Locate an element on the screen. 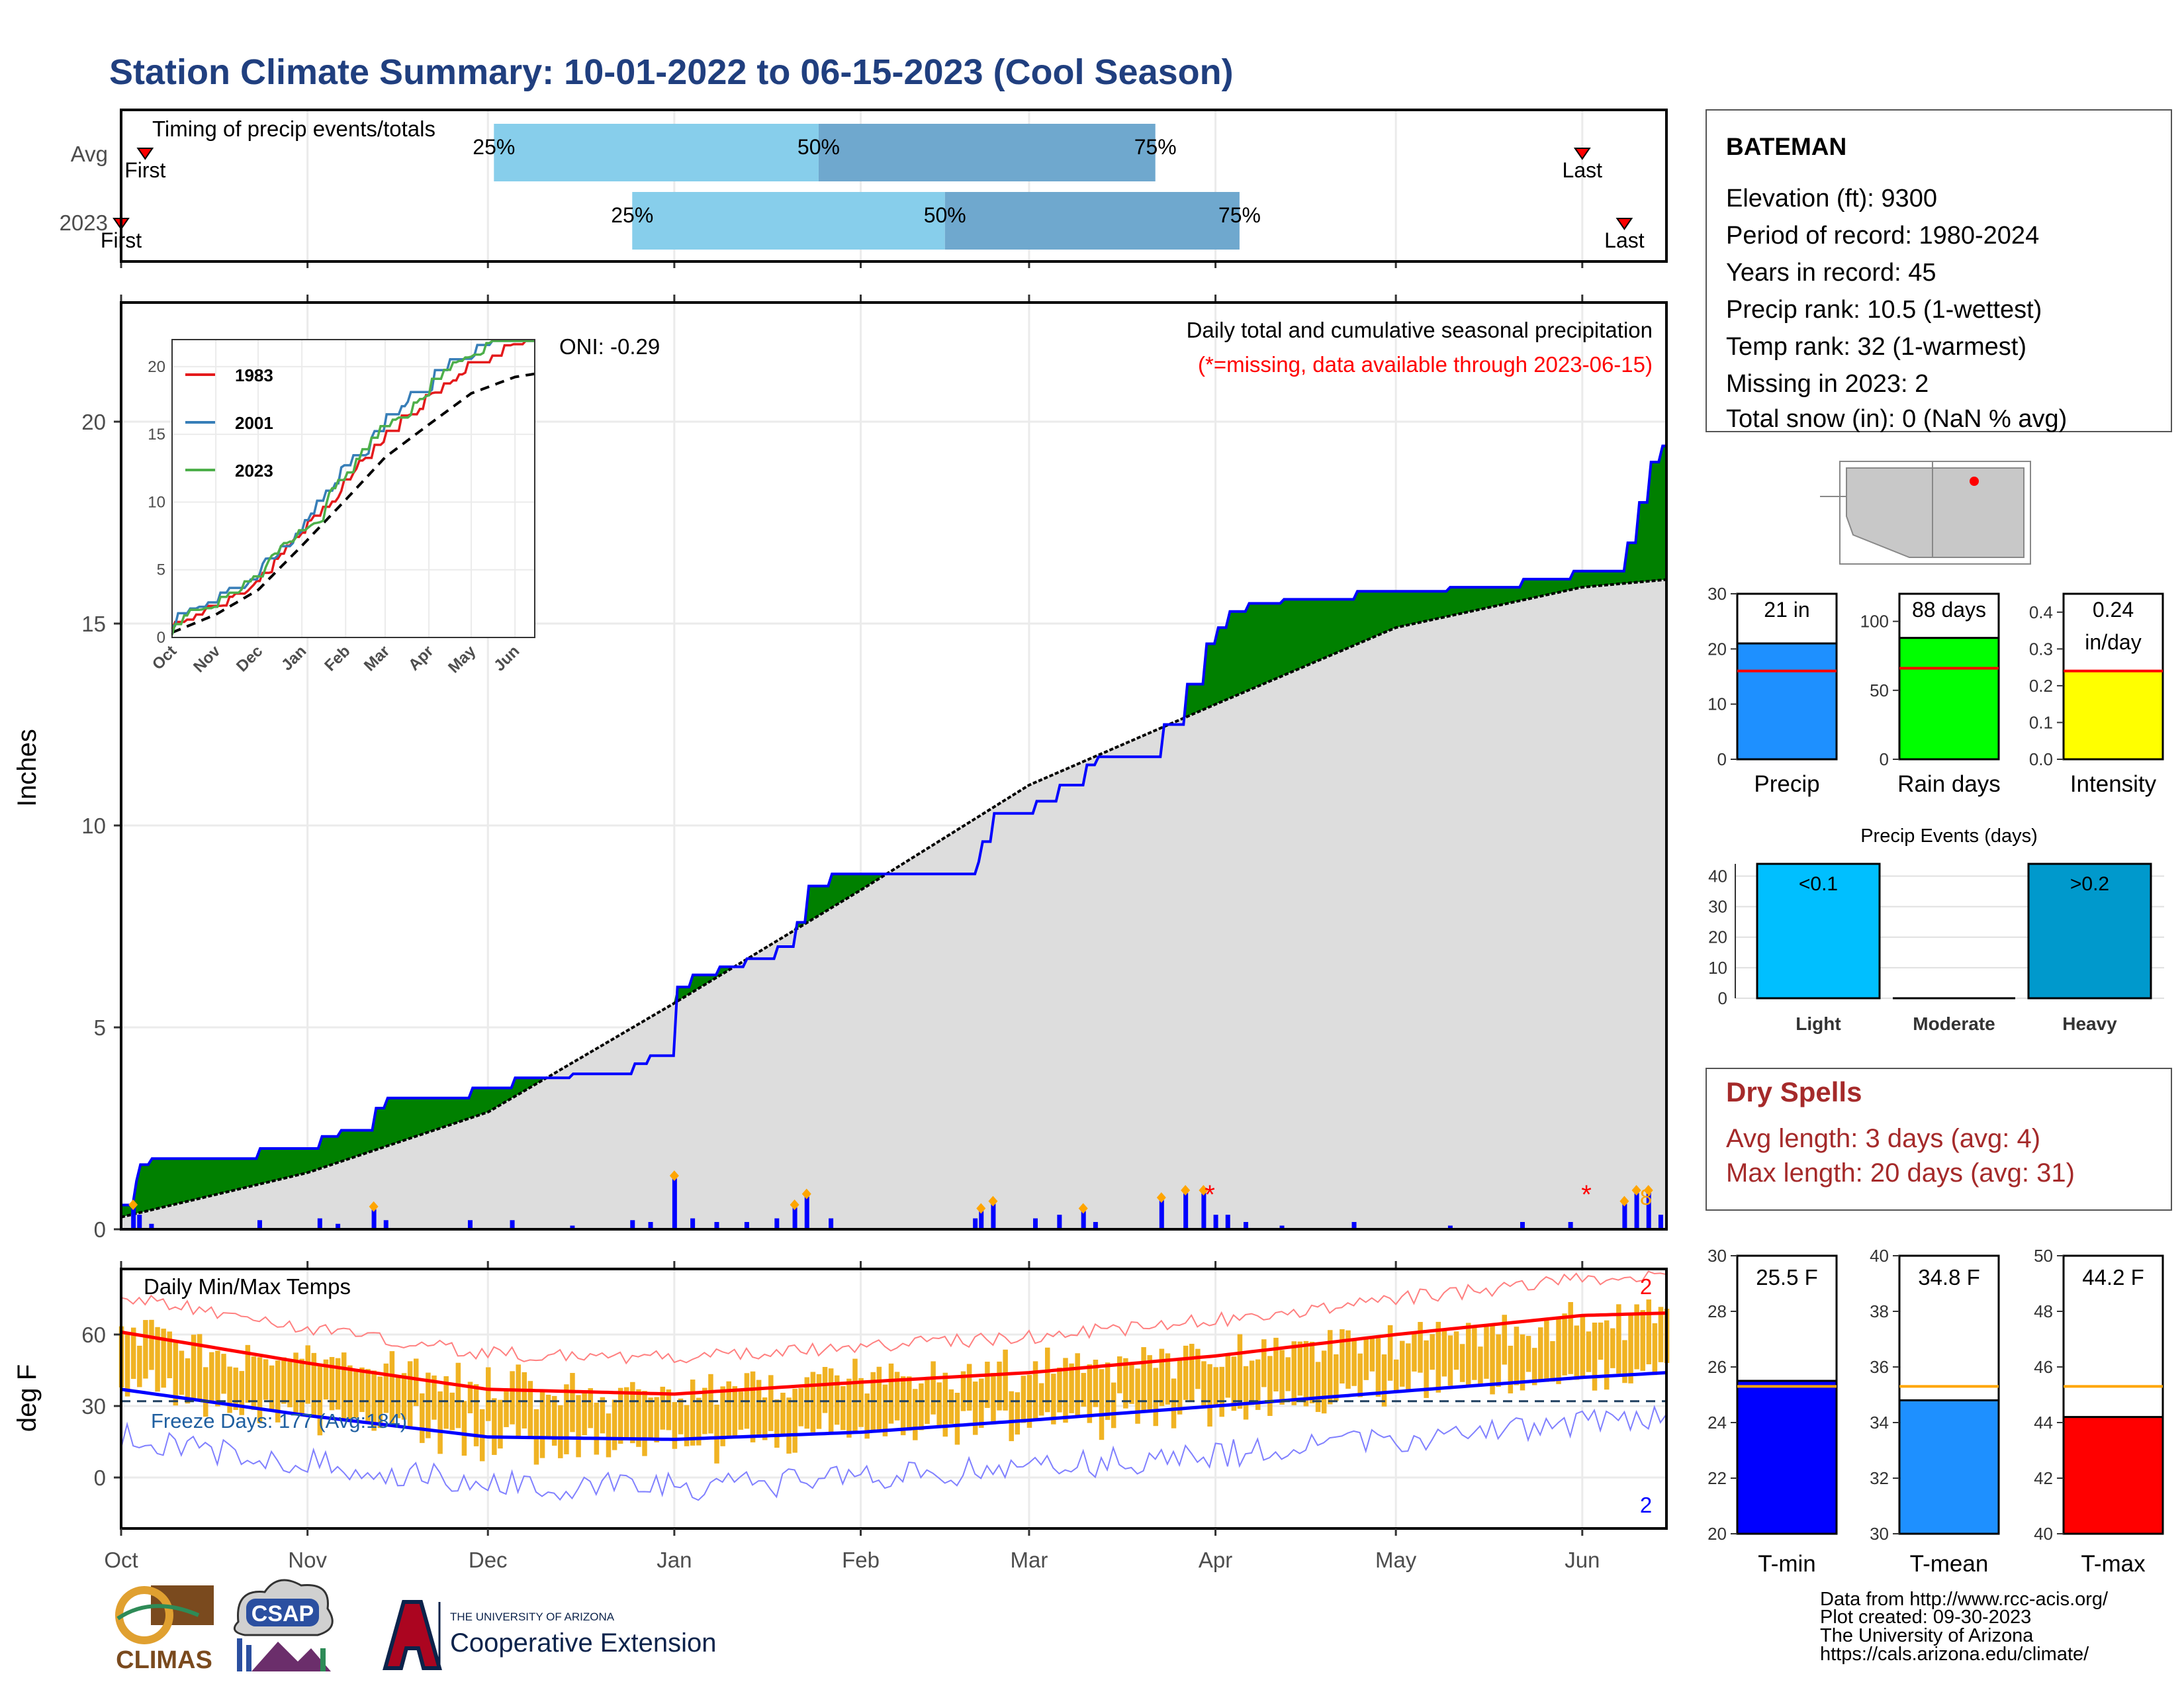  events-tick-label: 0 is located at coordinates (1723, 998).